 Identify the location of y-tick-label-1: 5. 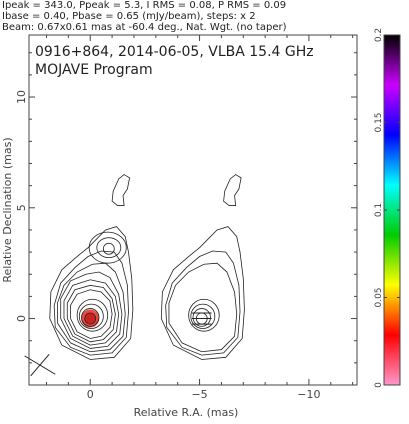
(21, 207).